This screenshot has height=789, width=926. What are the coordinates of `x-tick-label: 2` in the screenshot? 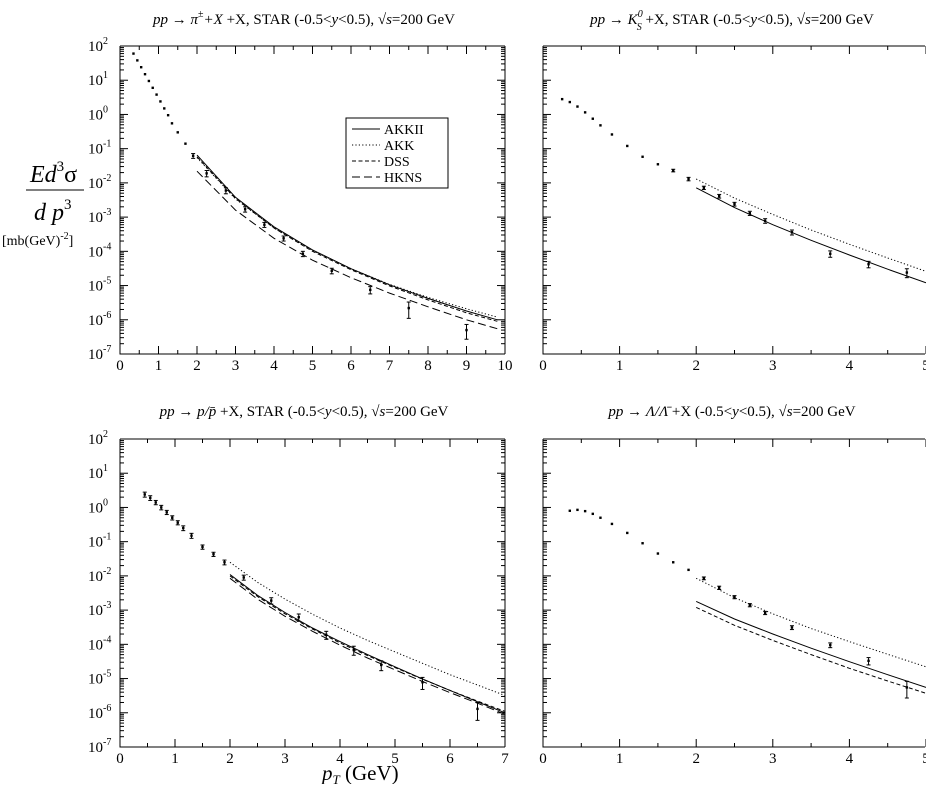 It's located at (696, 759).